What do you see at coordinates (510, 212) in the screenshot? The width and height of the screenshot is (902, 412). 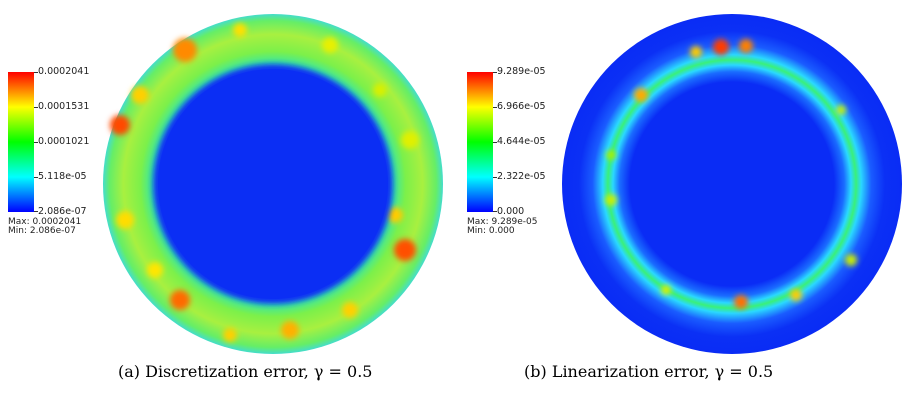 I see `colorbar-b-tick-4: 0.000` at bounding box center [510, 212].